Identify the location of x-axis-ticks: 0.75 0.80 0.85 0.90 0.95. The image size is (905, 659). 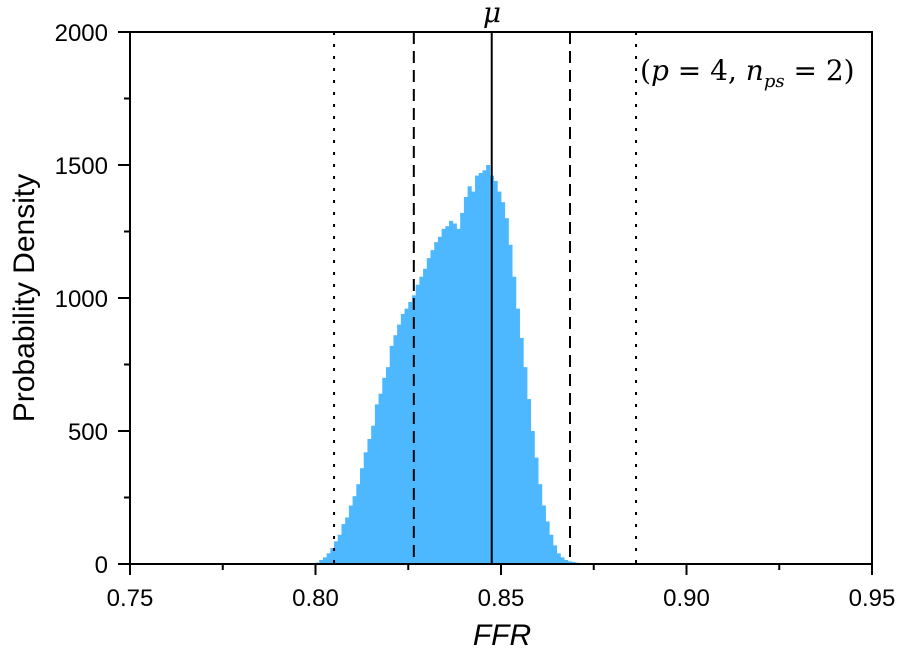
(501, 588).